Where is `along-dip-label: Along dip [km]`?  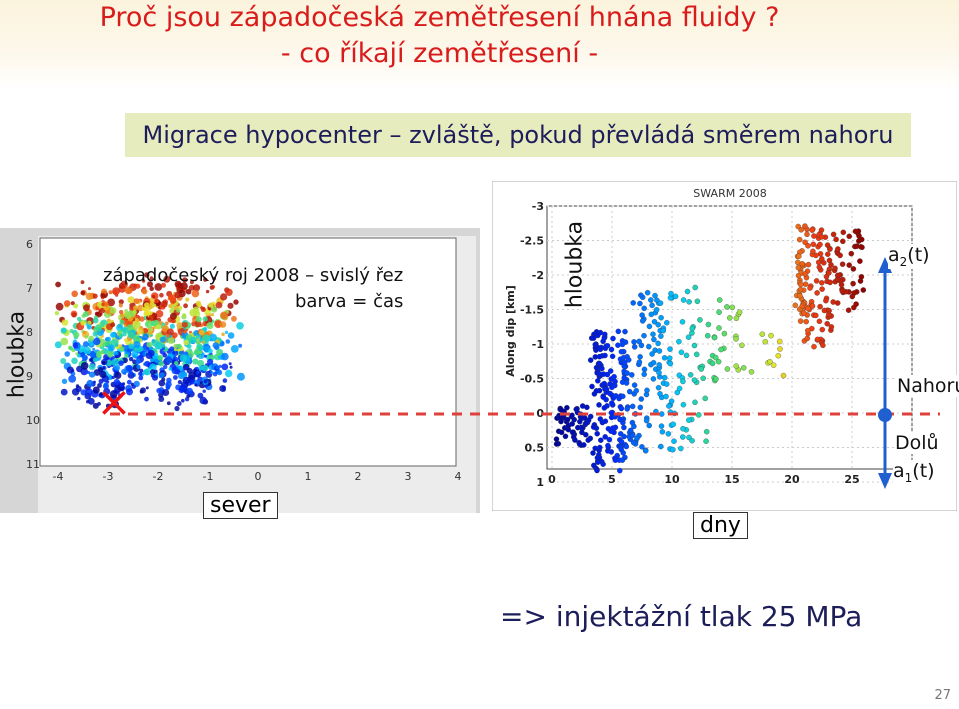
along-dip-label: Along dip [km] is located at coordinates (510, 331).